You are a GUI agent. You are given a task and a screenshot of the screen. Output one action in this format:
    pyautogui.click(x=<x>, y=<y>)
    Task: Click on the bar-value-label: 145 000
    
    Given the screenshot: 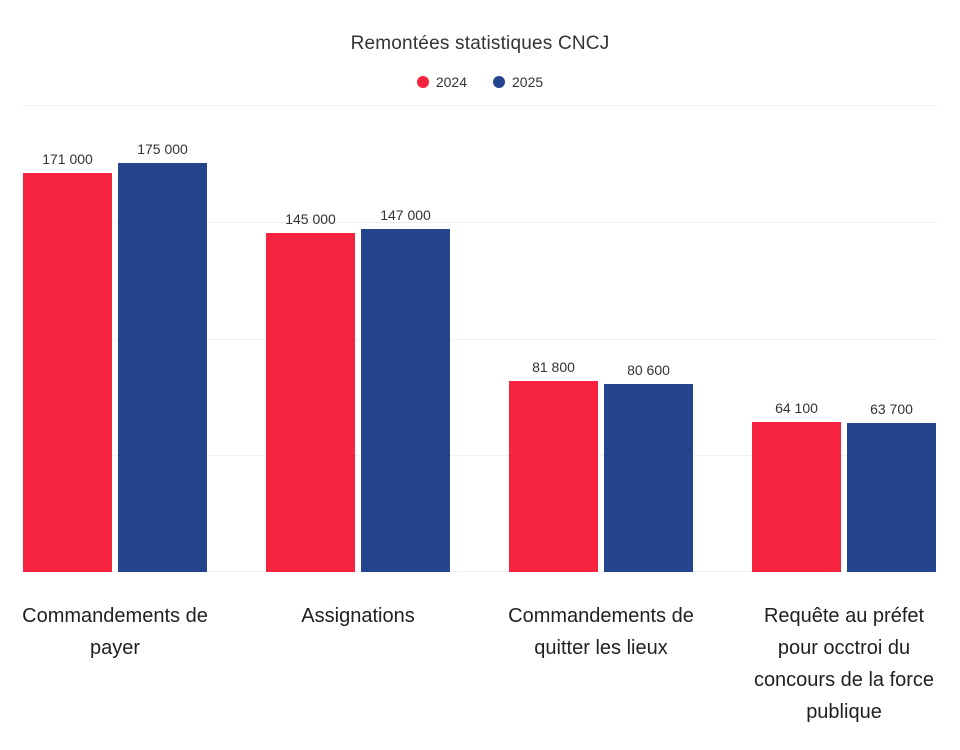 What is the action you would take?
    pyautogui.click(x=310, y=219)
    